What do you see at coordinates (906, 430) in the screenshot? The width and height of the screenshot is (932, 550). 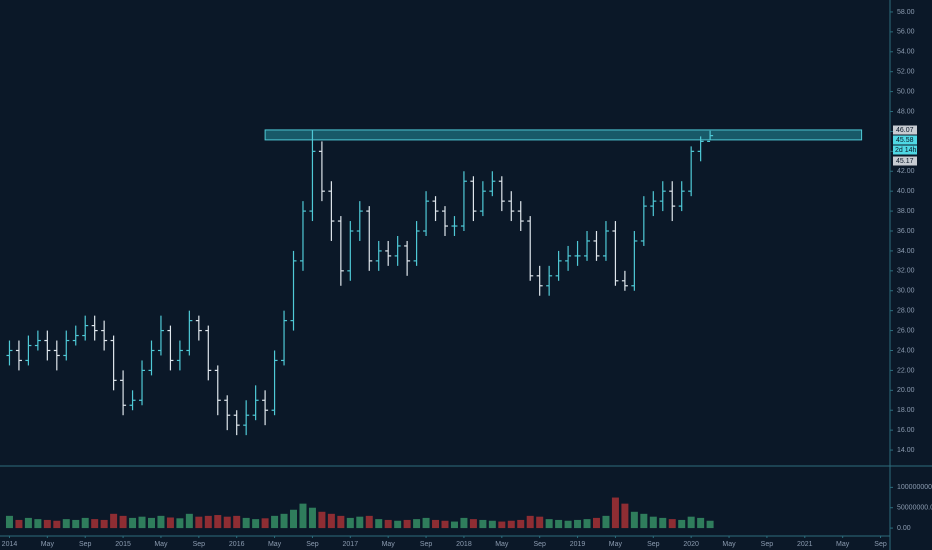 I see `y-tick-label: 16.00` at bounding box center [906, 430].